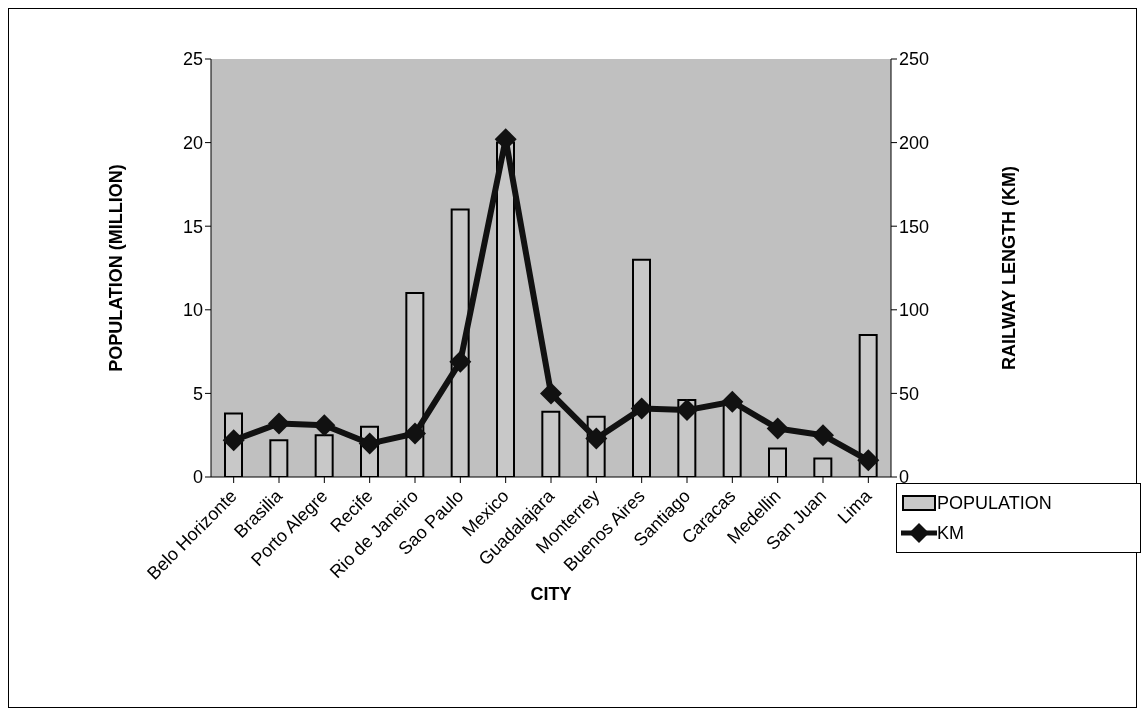 This screenshot has height=716, width=1145. I want to click on y2-tick-label: 0, so click(904, 477).